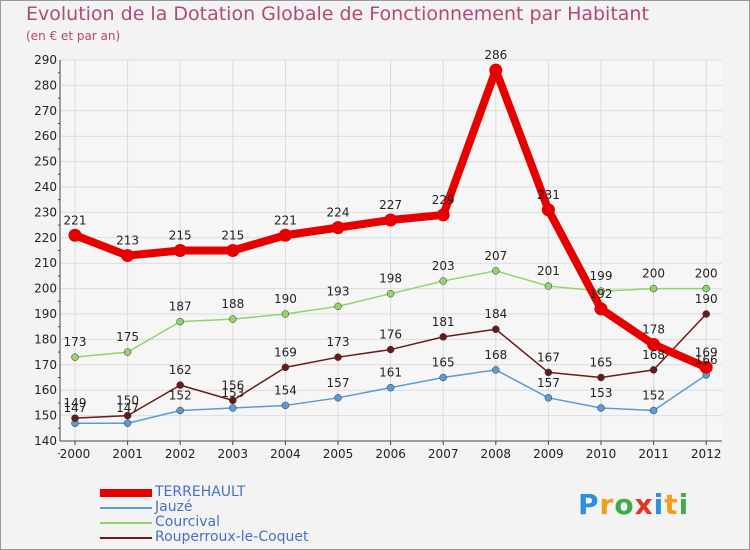 This screenshot has height=550, width=750. I want to click on x-tick-label: 2003, so click(233, 454).